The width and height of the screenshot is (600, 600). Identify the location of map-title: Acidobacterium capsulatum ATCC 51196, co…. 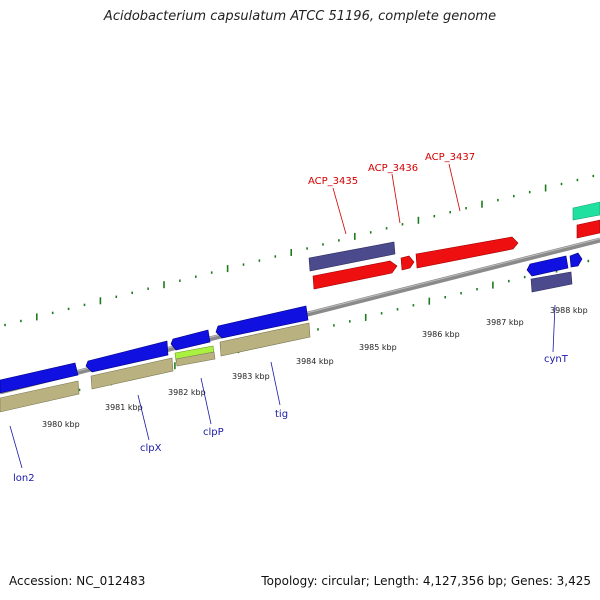
(300, 16).